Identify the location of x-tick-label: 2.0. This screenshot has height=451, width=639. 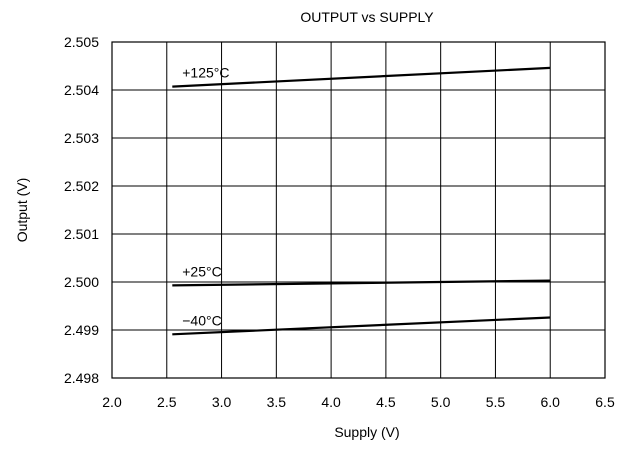
(112, 402).